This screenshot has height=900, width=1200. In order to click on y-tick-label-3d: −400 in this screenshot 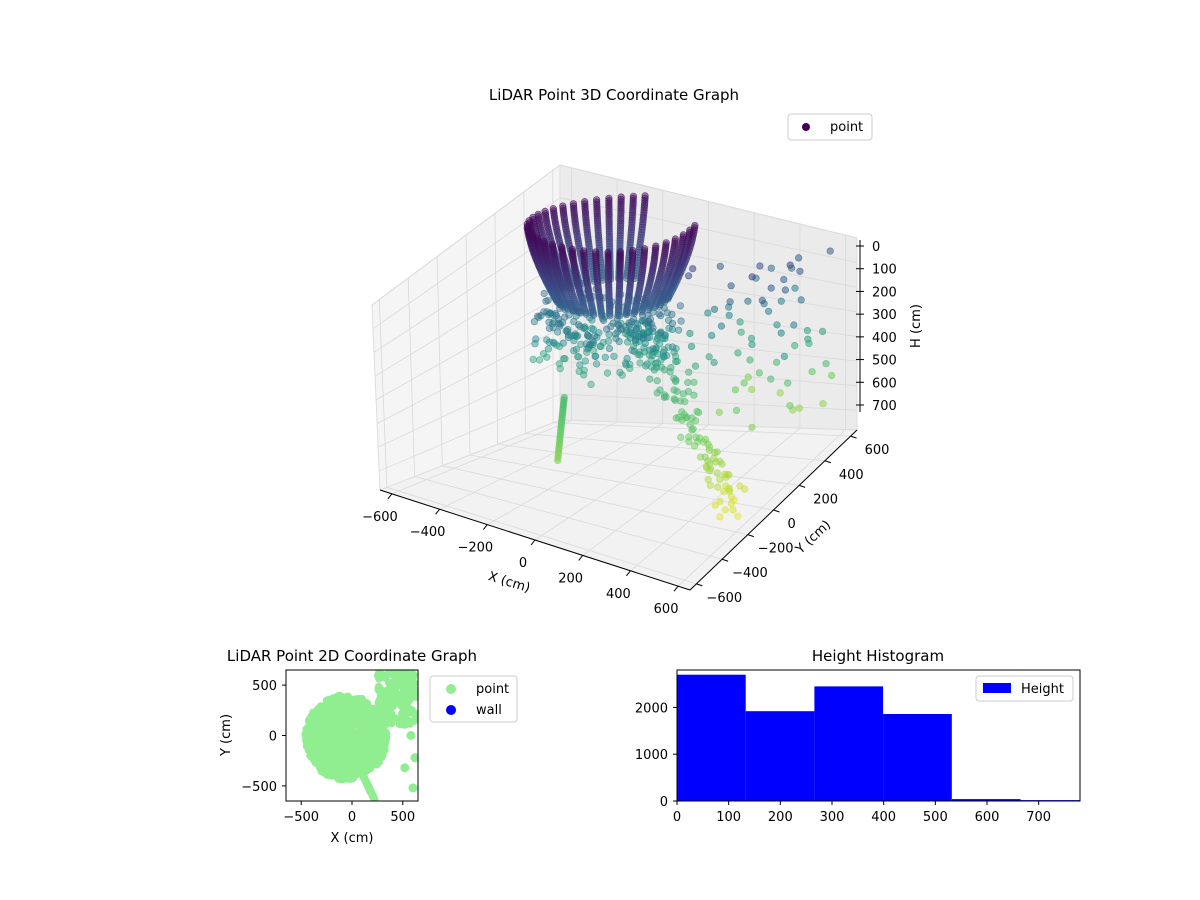, I will do `click(750, 573)`.